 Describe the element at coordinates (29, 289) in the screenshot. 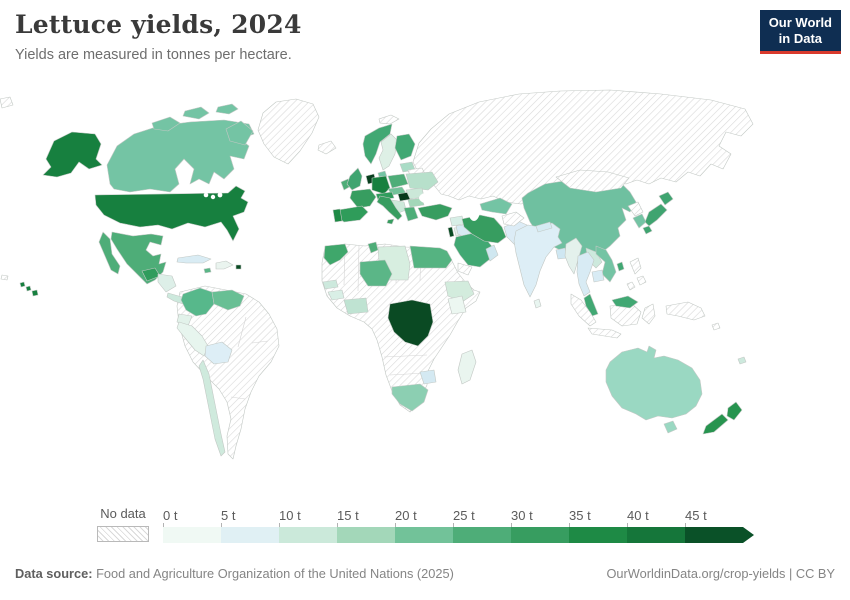

I see `map-region-hawaii` at that location.